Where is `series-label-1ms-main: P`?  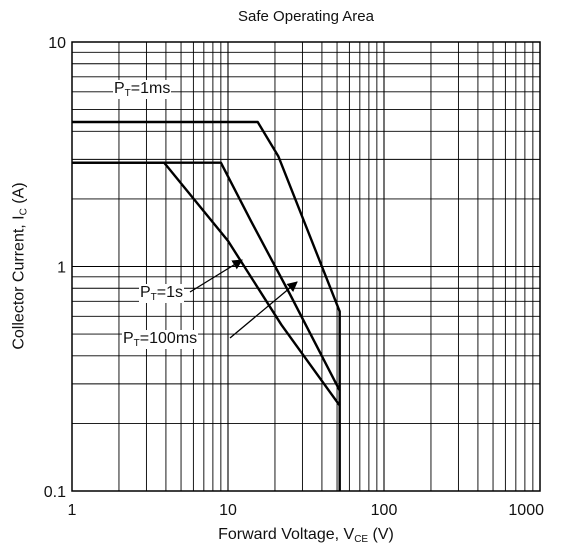
series-label-1ms-main: P is located at coordinates (119, 88).